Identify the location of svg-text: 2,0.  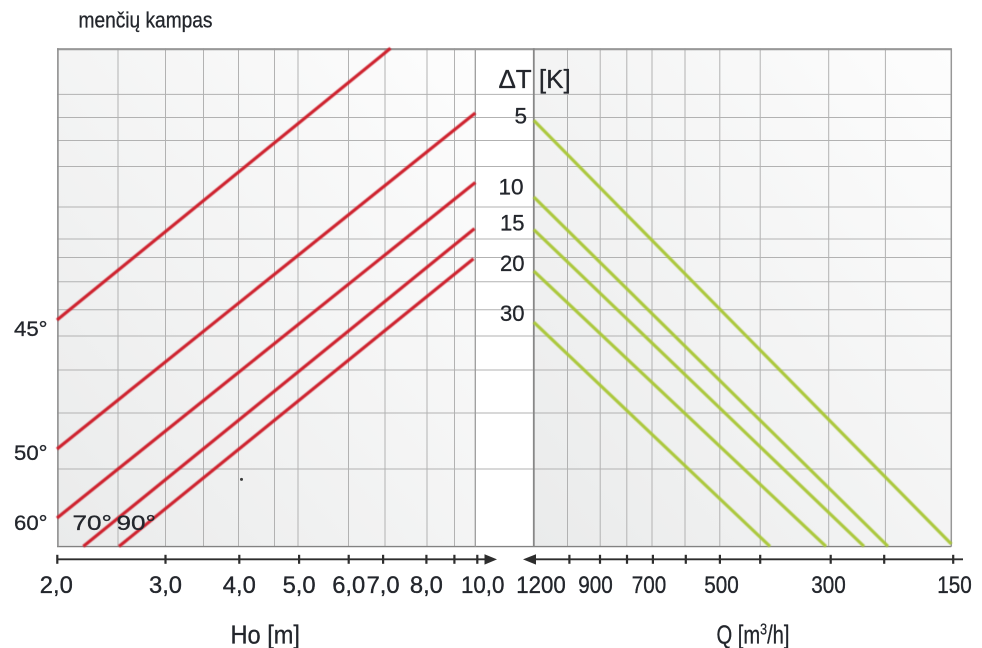
(56, 585).